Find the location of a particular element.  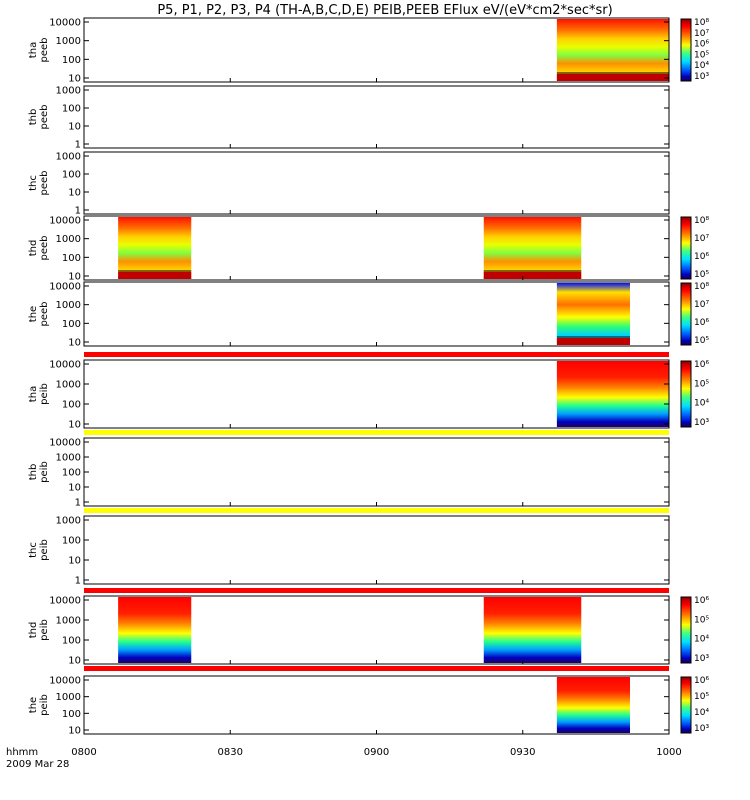

y-axis-label: thcpeeb is located at coordinates (39, 183).